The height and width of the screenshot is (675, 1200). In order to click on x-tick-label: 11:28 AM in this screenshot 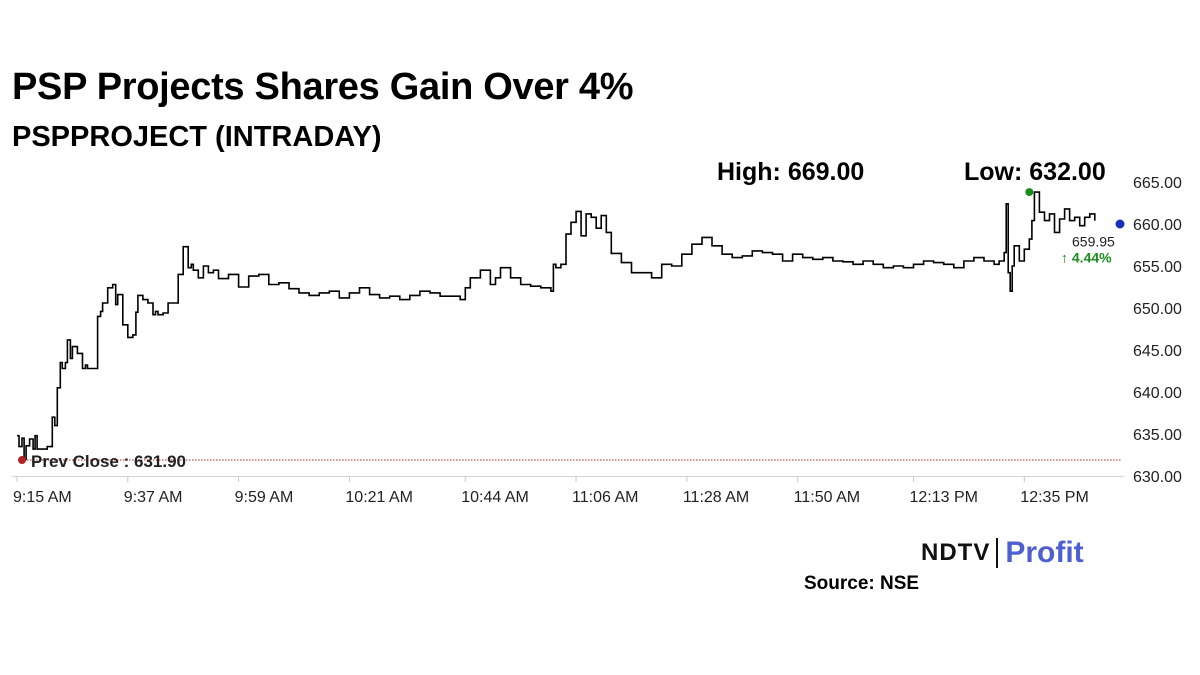, I will do `click(716, 497)`.